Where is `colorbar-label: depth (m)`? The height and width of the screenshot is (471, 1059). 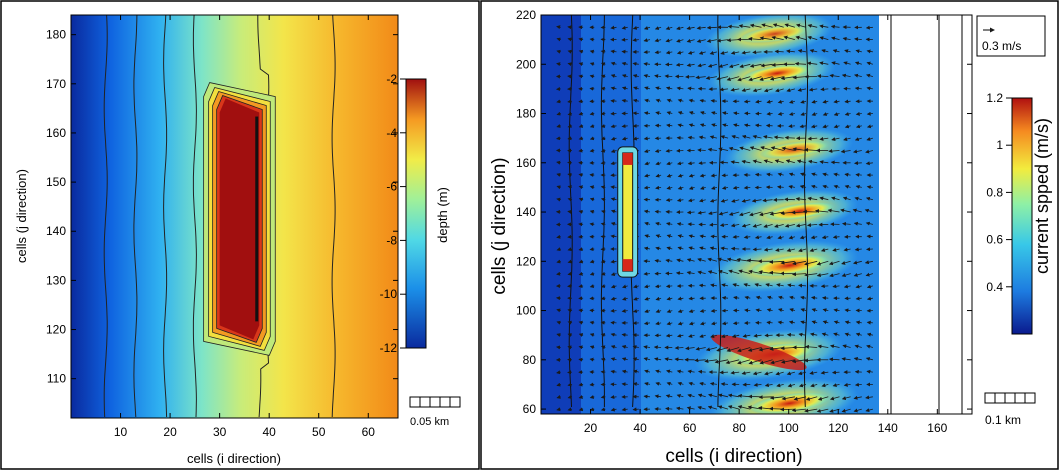
colorbar-label: depth (m) is located at coordinates (442, 215).